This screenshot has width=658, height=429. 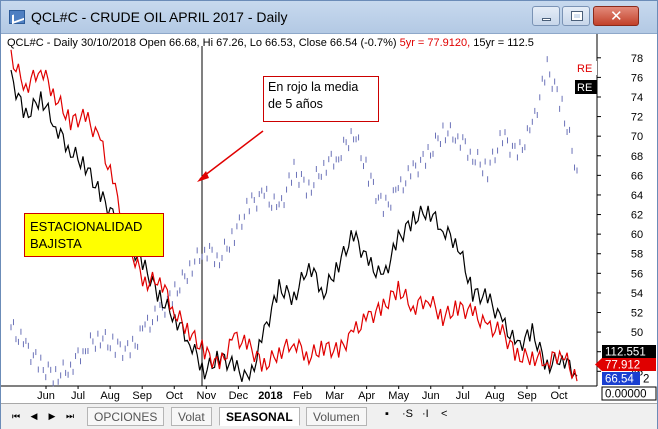 What do you see at coordinates (637, 176) in the screenshot?
I see `y-tick-label: 66` at bounding box center [637, 176].